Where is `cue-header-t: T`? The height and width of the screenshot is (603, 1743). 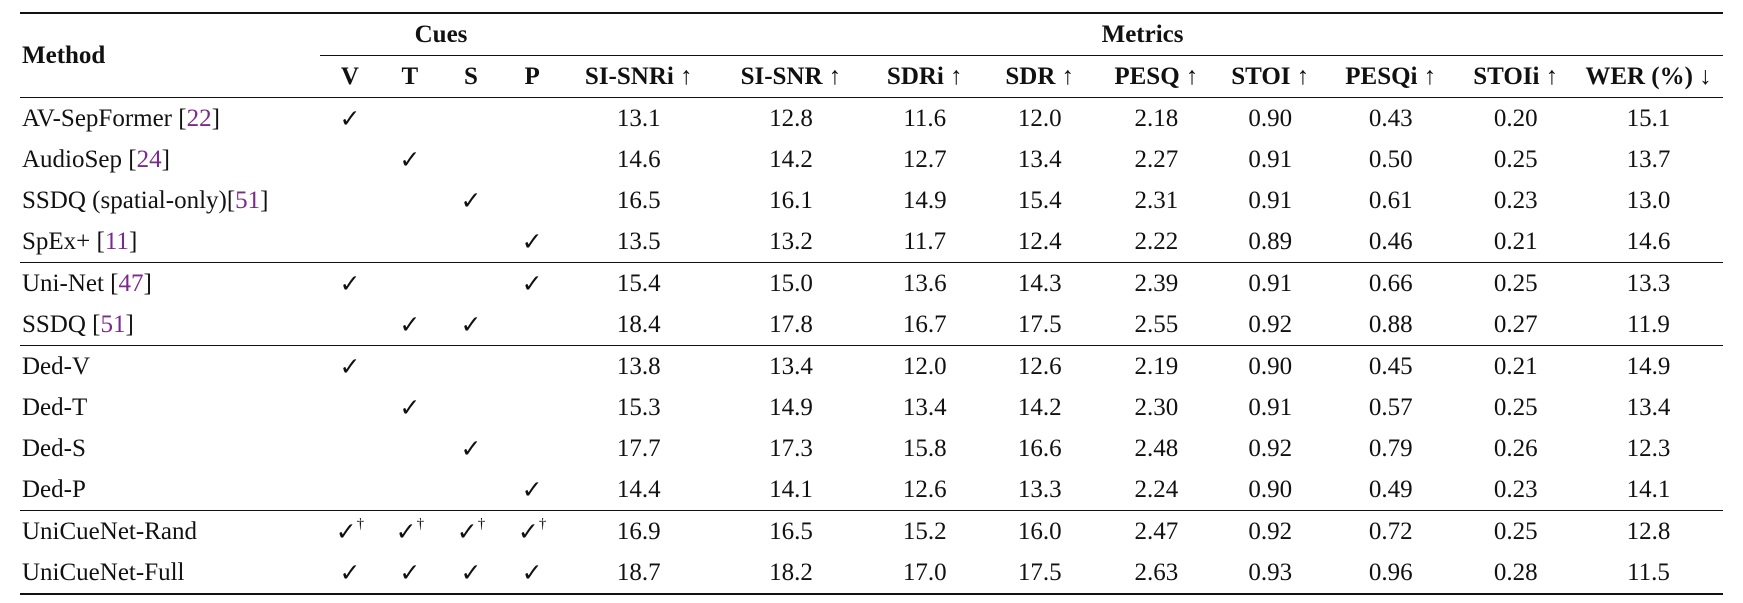 cue-header-t: T is located at coordinates (410, 76).